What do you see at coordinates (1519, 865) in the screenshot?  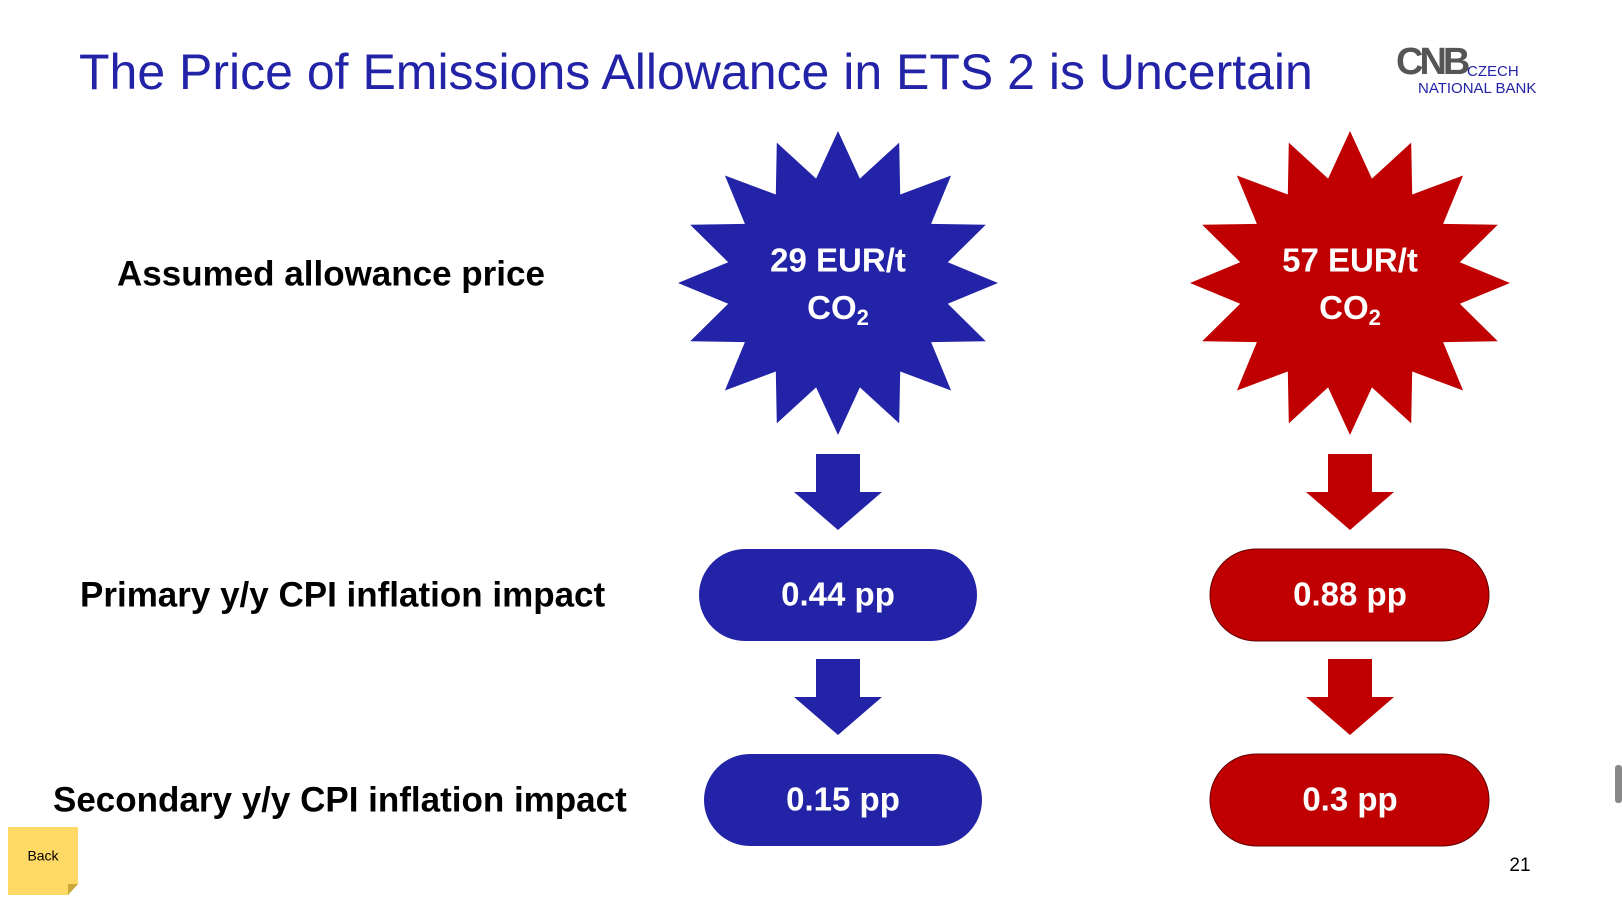 I see `page-number: 21` at bounding box center [1519, 865].